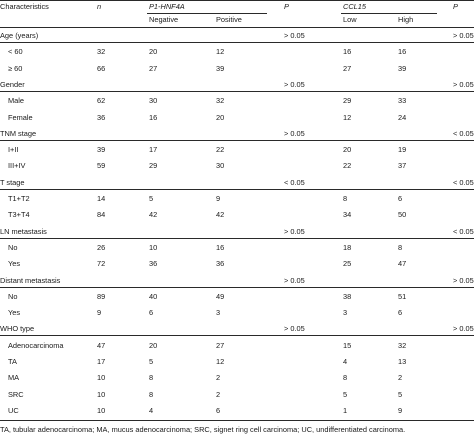 The image size is (474, 439). What do you see at coordinates (237, 0) in the screenshot?
I see `top-rule` at bounding box center [237, 0].